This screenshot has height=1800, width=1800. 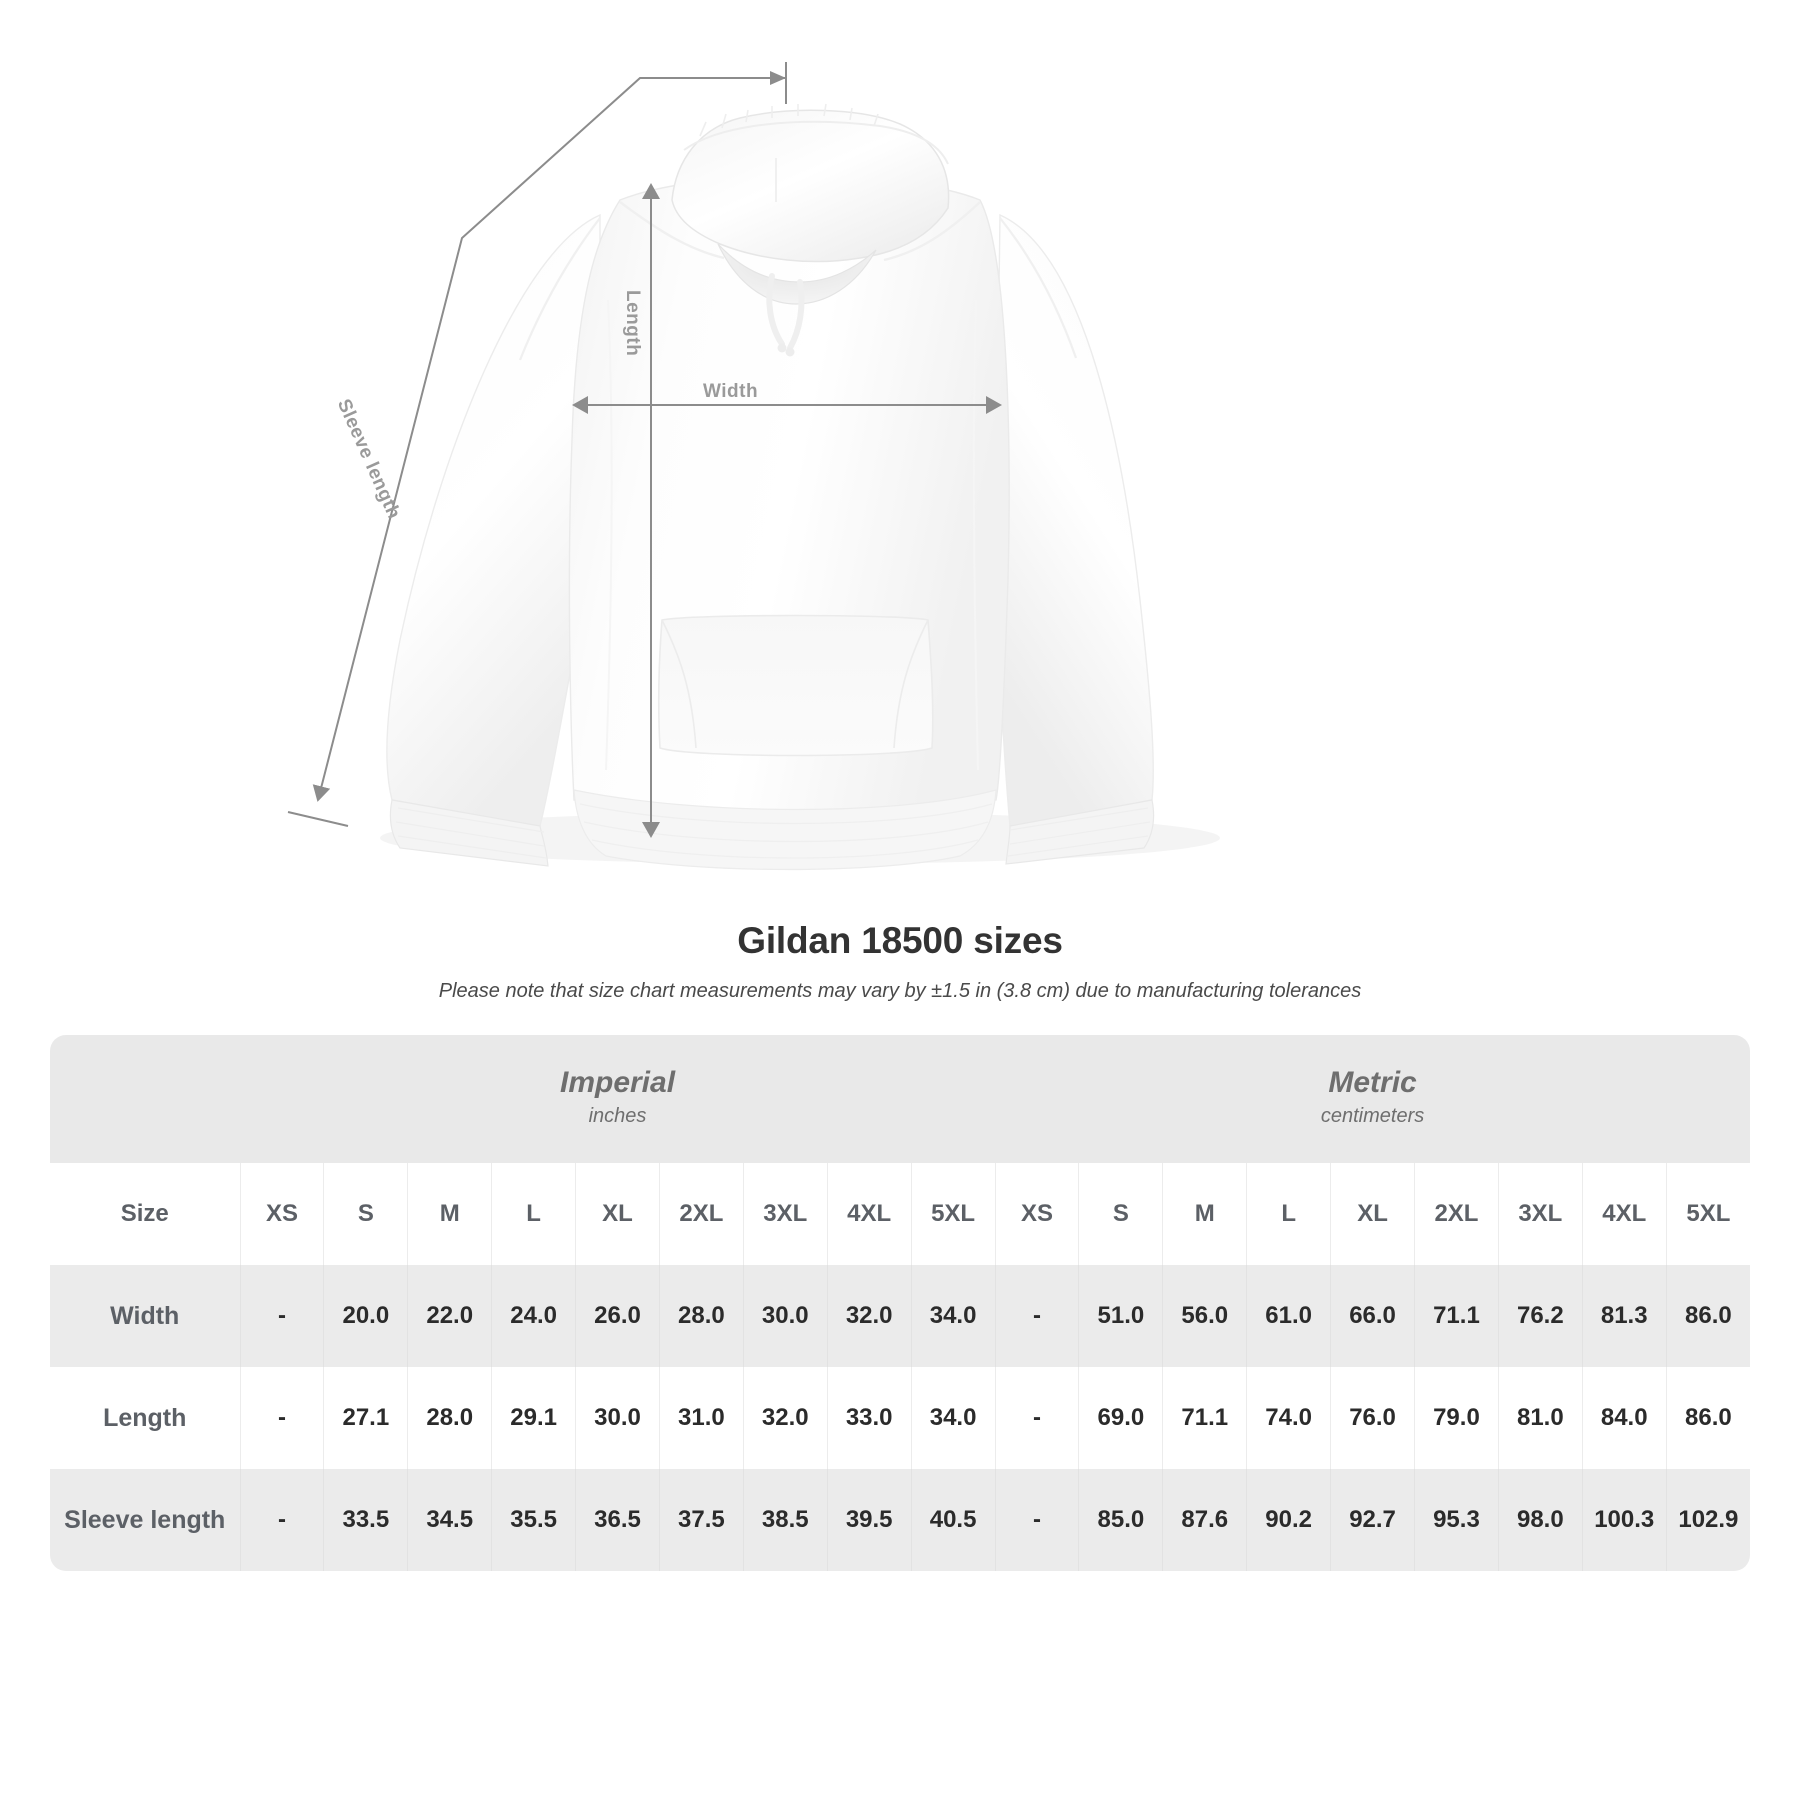 What do you see at coordinates (953, 1214) in the screenshot?
I see `size-header-imperial-5xl: 5XL` at bounding box center [953, 1214].